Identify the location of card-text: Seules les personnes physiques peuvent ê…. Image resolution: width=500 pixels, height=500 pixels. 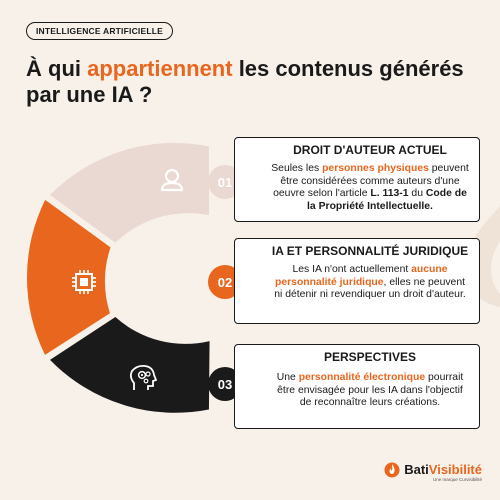
(370, 188).